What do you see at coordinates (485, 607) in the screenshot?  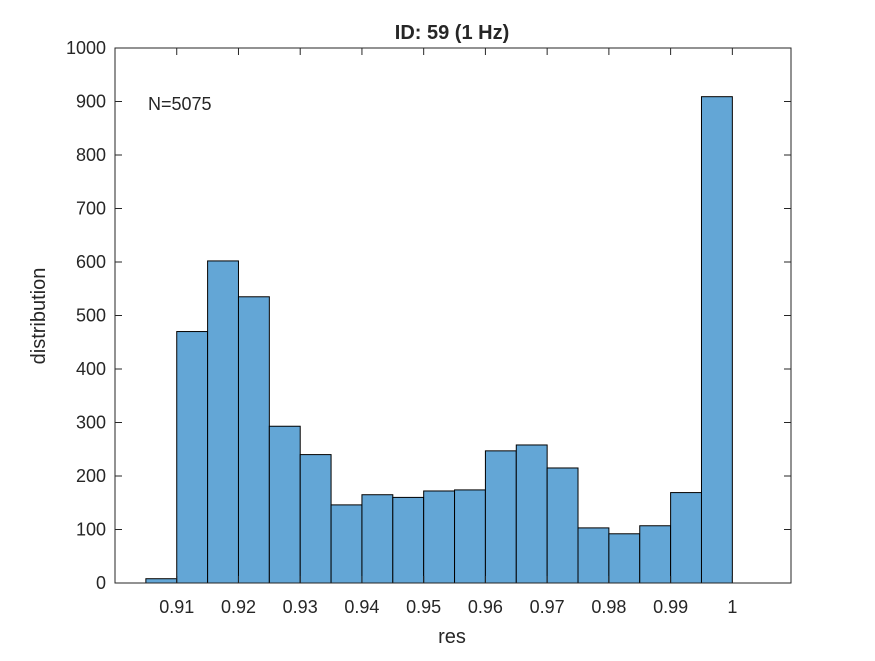 I see `x-tick-label: 0.96` at bounding box center [485, 607].